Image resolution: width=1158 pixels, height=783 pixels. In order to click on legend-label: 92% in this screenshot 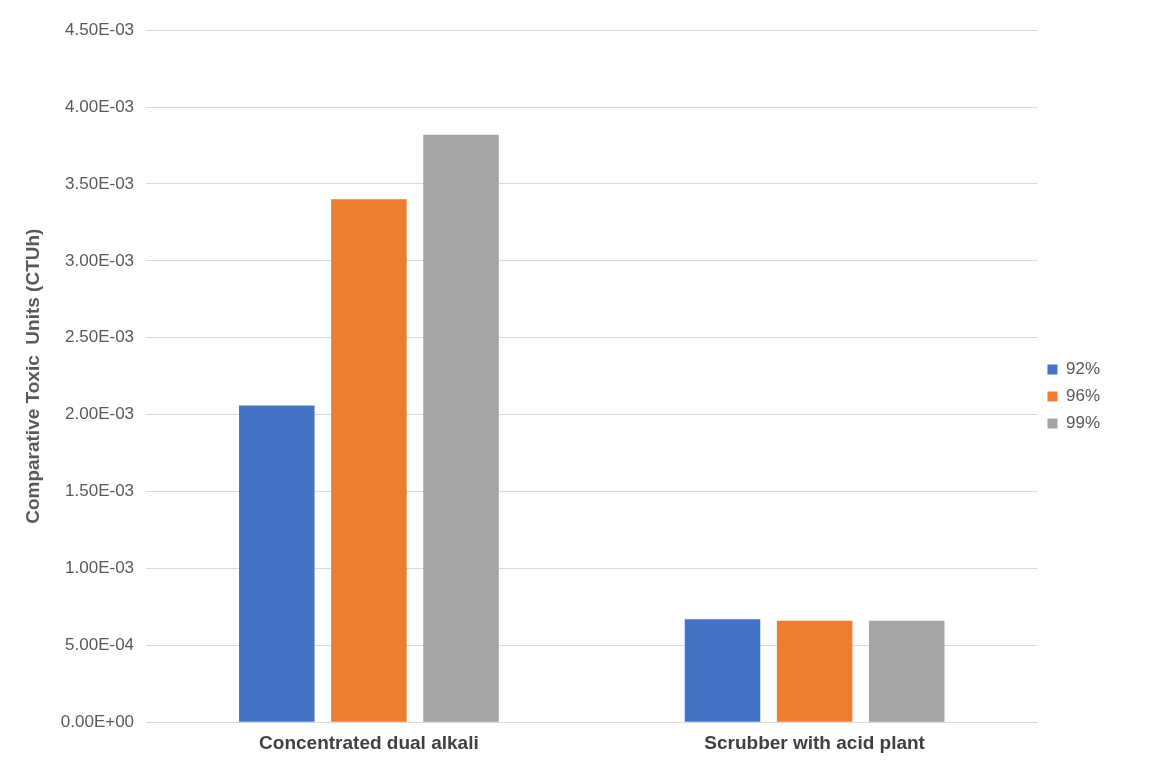, I will do `click(1083, 369)`.